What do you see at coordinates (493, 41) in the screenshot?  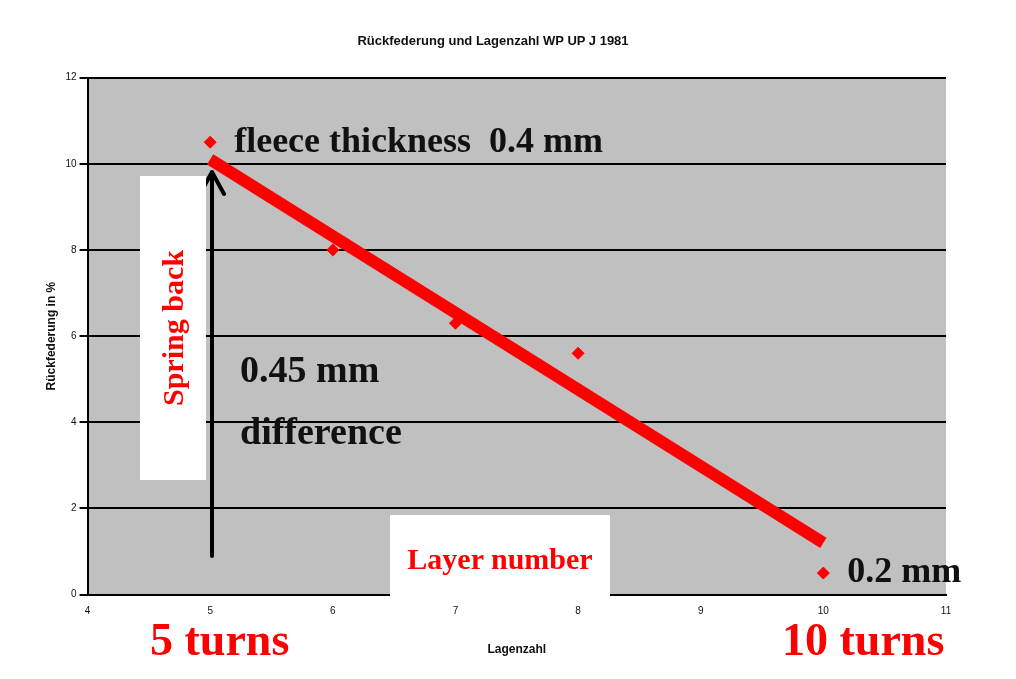 I see `chart-title: Rückfederung und Lagenzahl WP UP J 1981` at bounding box center [493, 41].